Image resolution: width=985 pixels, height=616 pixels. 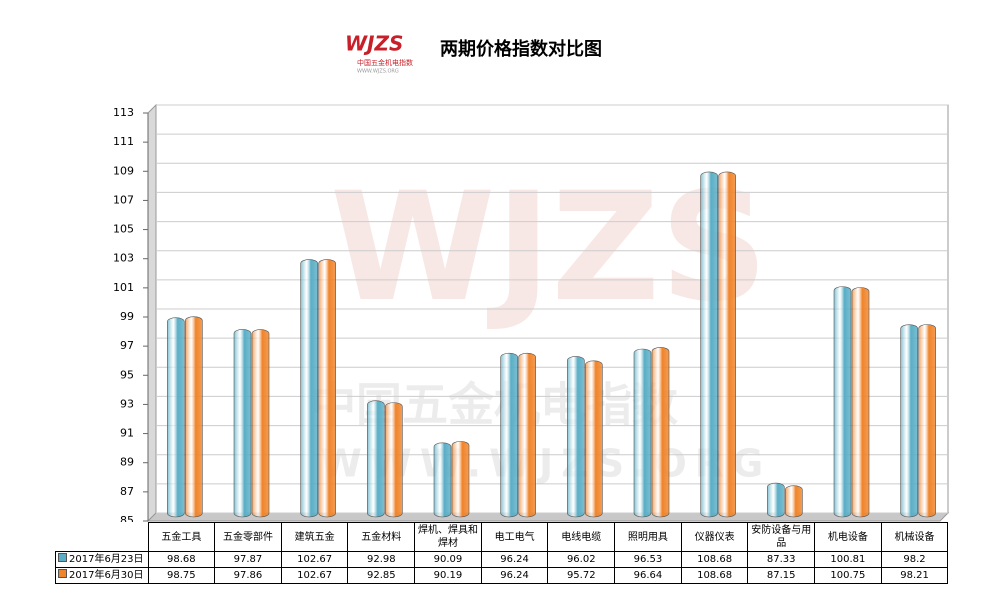 What do you see at coordinates (123, 112) in the screenshot?
I see `y-tick-label: 113` at bounding box center [123, 112].